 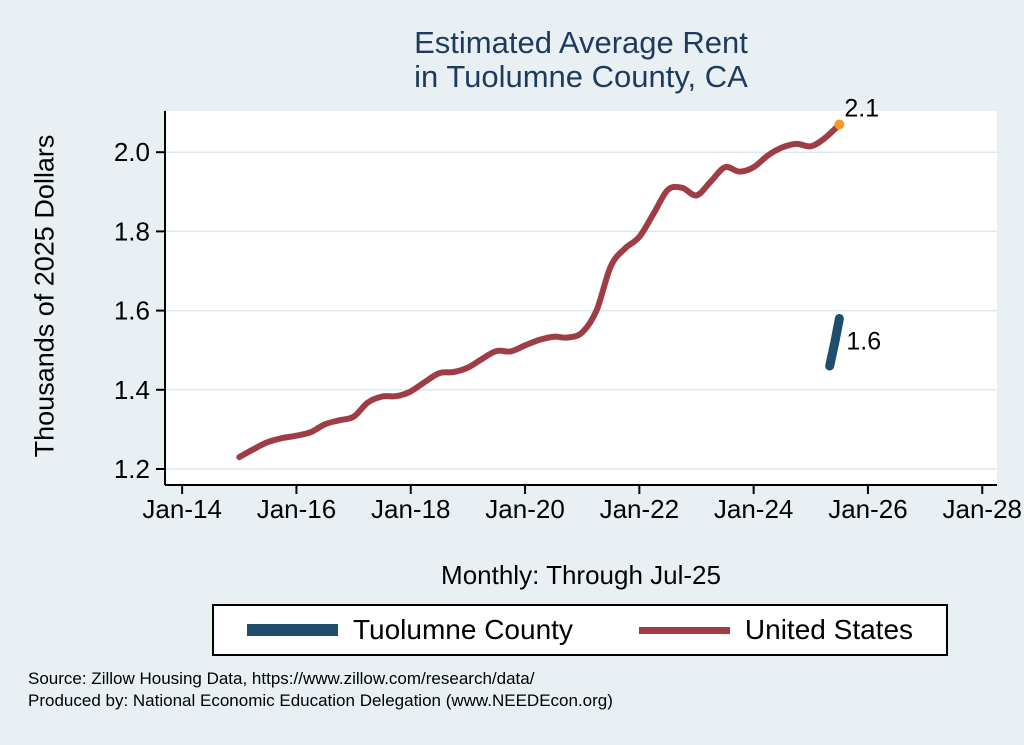 I want to click on legend-label-us: United States, so click(x=829, y=629).